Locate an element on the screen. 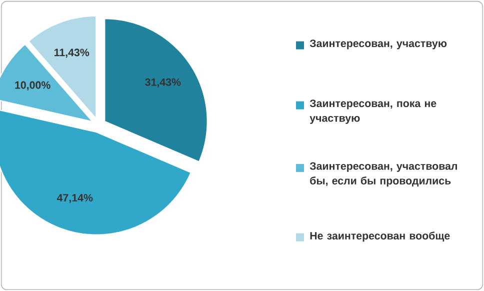 The image size is (484, 291). legend-label: Заинтересован, пока не участвую is located at coordinates (373, 112).